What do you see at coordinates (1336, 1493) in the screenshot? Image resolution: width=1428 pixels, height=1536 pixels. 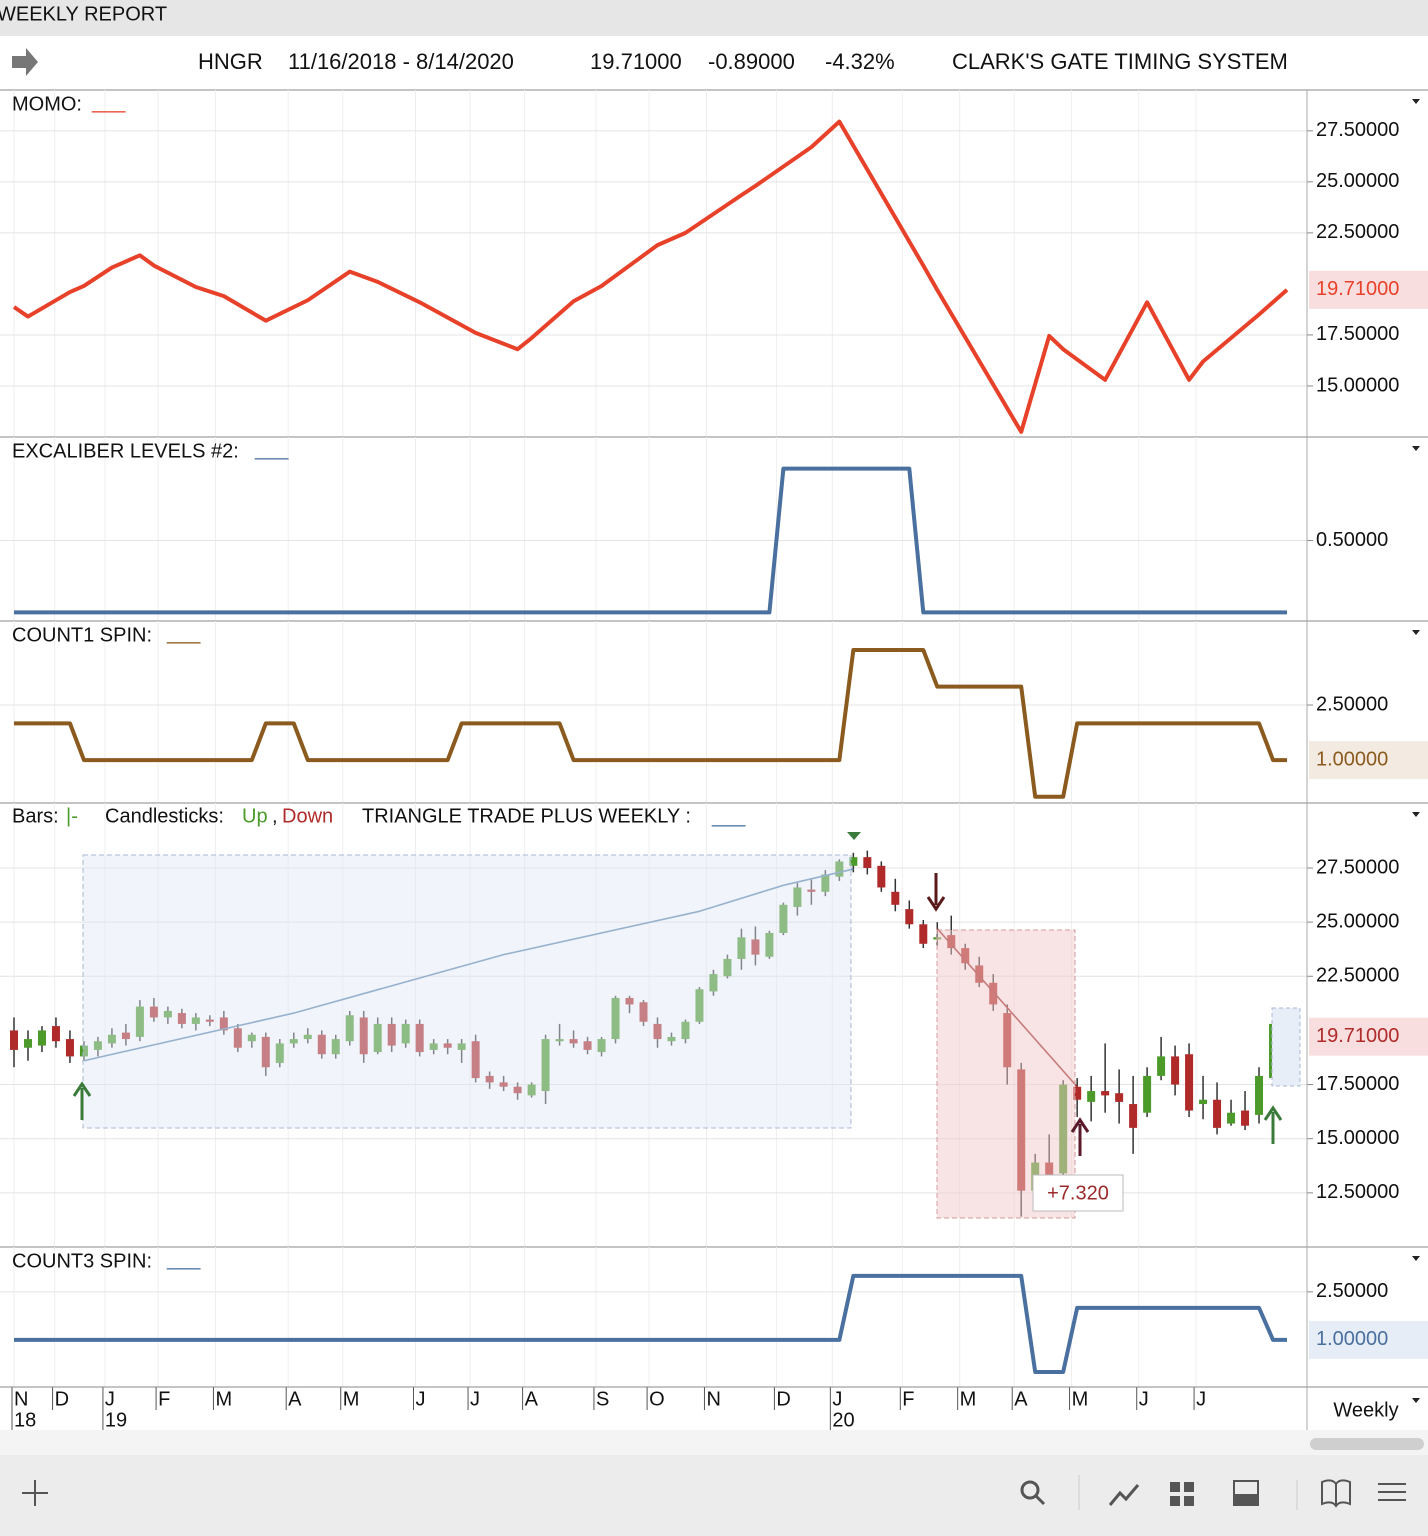 I see `book-button` at bounding box center [1336, 1493].